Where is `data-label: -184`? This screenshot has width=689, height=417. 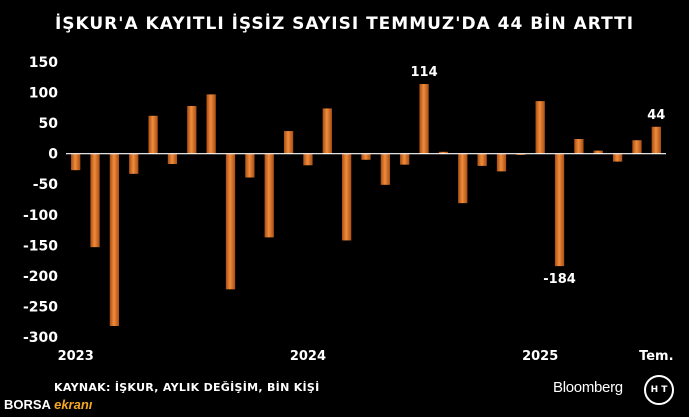
data-label: -184 is located at coordinates (559, 279).